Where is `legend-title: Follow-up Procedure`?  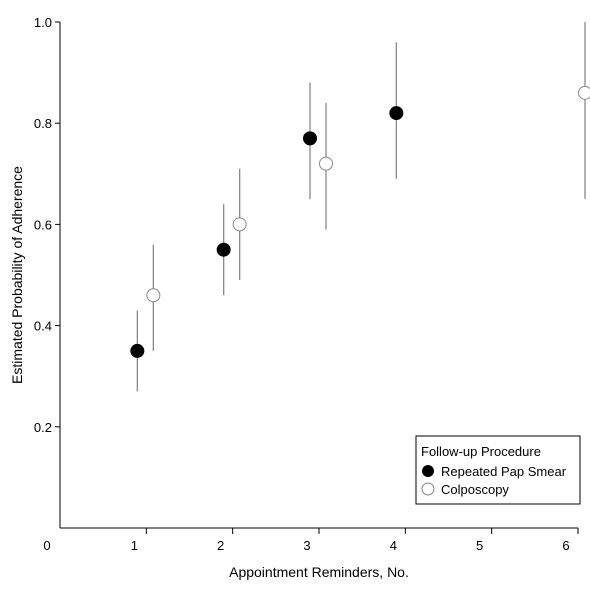
legend-title: Follow-up Procedure is located at coordinates (481, 451).